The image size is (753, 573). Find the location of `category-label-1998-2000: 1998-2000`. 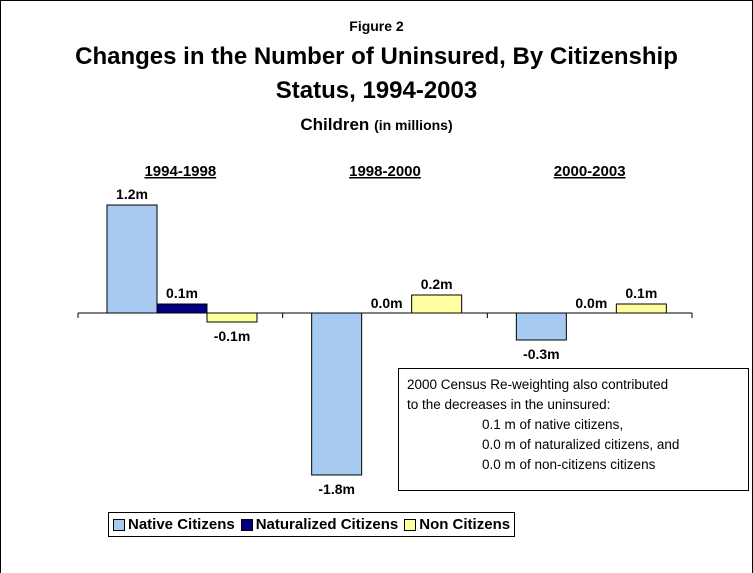

category-label-1998-2000: 1998-2000 is located at coordinates (385, 171).